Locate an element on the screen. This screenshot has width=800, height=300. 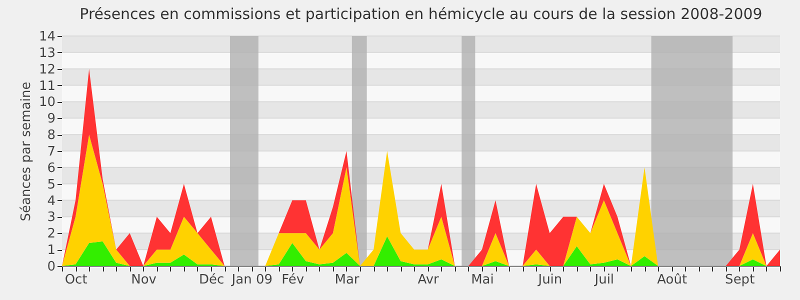
y-tick-label: 4 is located at coordinates (51, 201).